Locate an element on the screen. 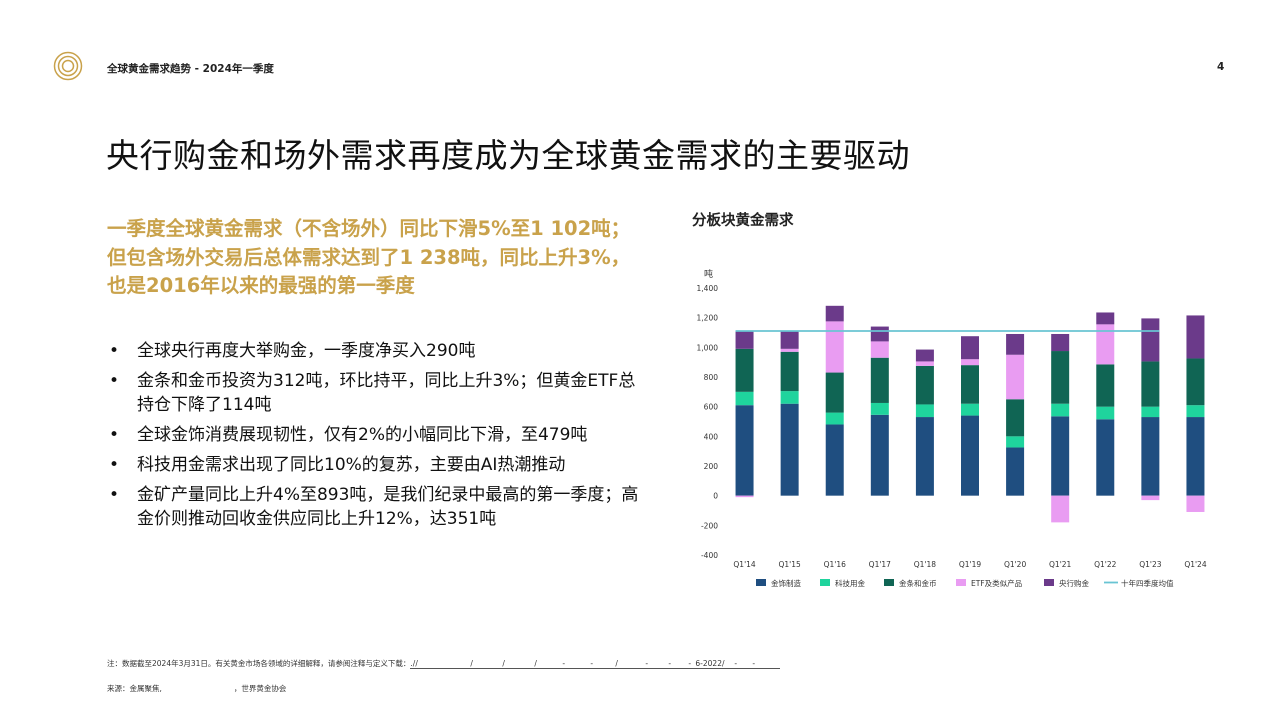  legend-label: 央行购金 is located at coordinates (1074, 583).